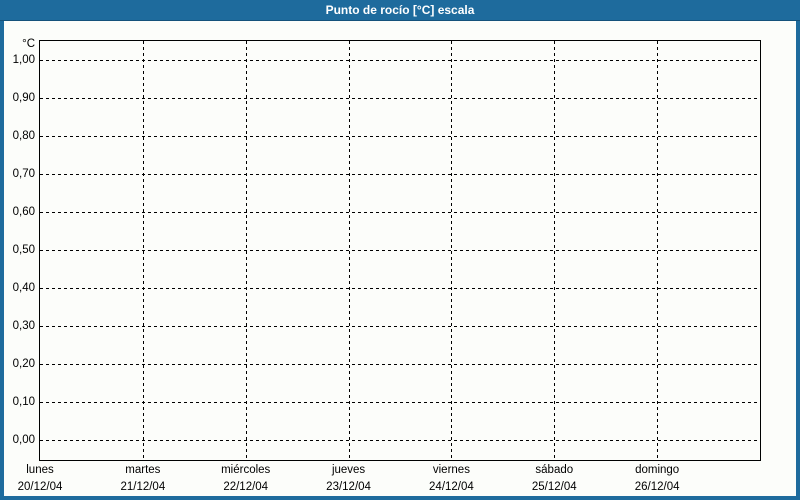 This screenshot has height=500, width=800. What do you see at coordinates (23, 98) in the screenshot?
I see `y-tick-label: 0,90` at bounding box center [23, 98].